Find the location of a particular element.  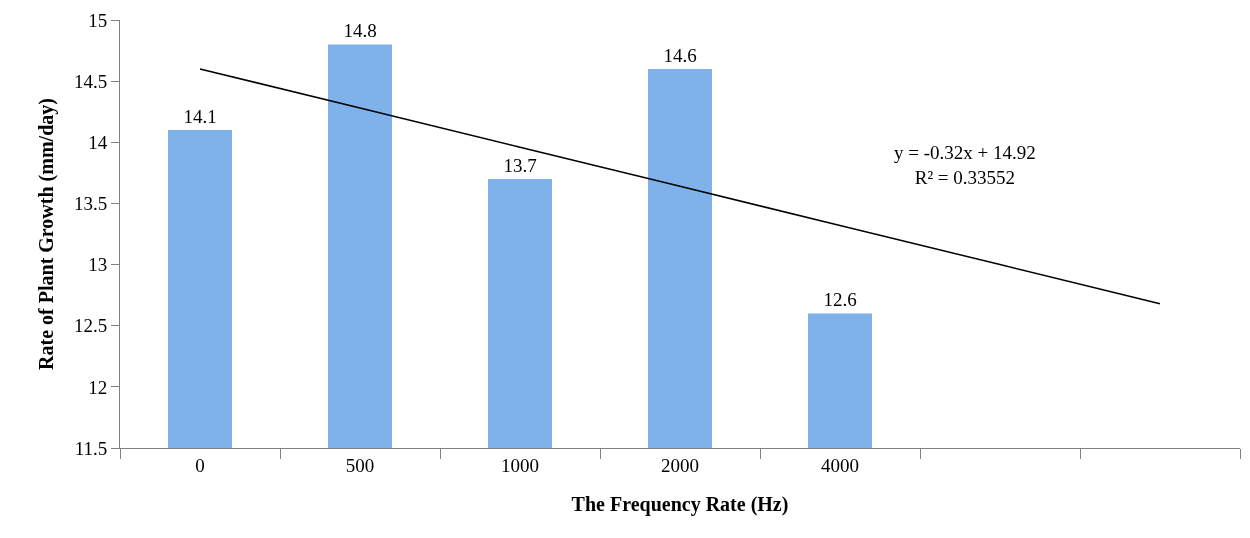

y-tick-label: 11.5 is located at coordinates (91, 448).